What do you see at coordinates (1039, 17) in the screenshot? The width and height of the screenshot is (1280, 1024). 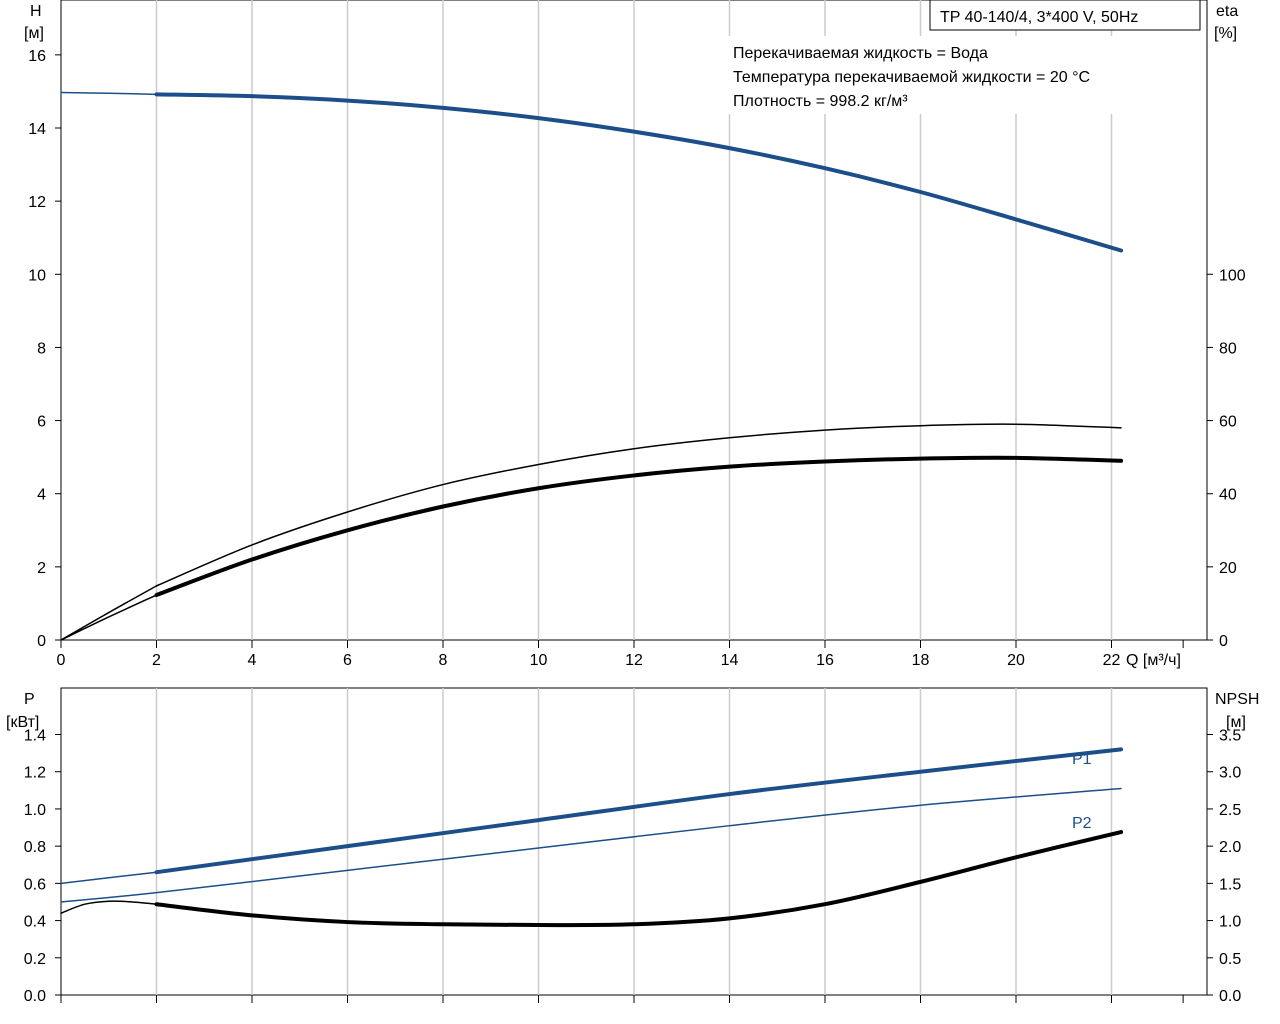 I see `model-title: TP 40-140/4, 3*400 V, 50Hz` at bounding box center [1039, 17].